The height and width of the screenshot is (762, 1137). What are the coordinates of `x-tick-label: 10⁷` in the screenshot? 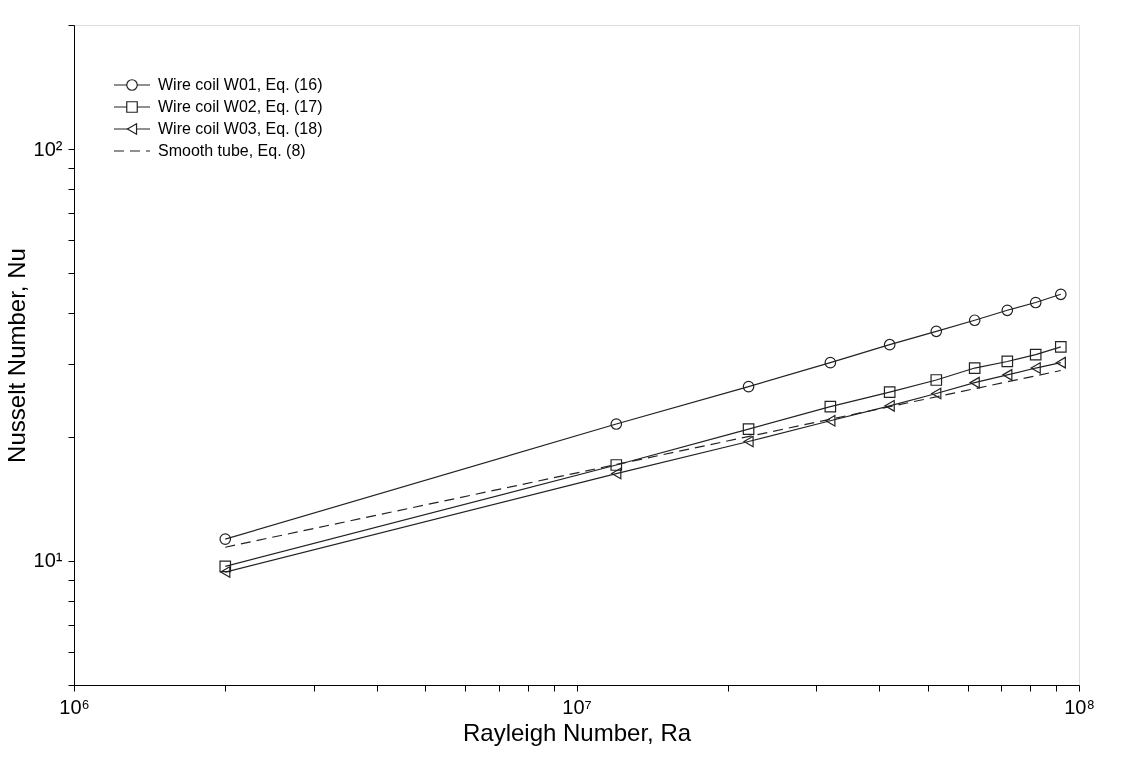 It's located at (577, 706).